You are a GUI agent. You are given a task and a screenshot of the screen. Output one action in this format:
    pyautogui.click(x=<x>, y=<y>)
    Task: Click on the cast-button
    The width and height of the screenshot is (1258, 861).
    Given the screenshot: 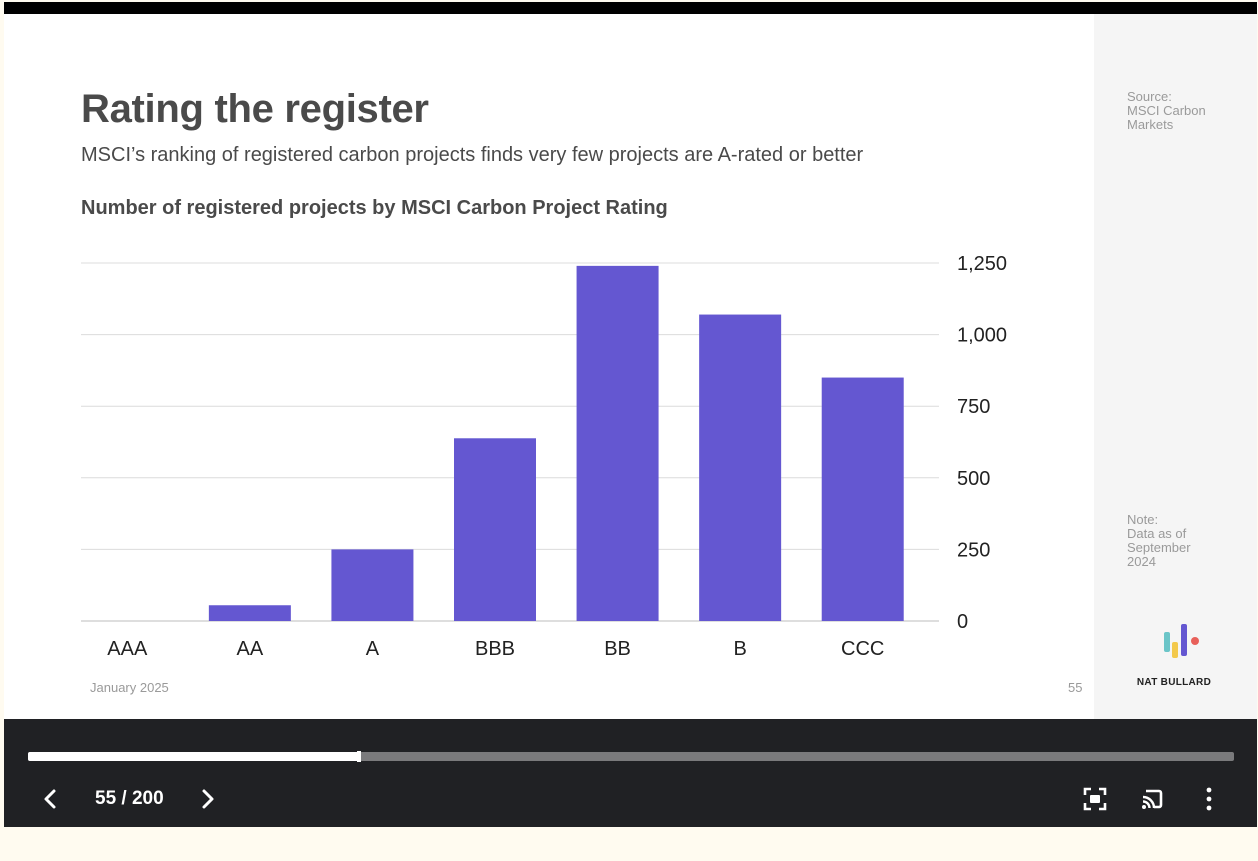 What is the action you would take?
    pyautogui.click(x=1152, y=799)
    